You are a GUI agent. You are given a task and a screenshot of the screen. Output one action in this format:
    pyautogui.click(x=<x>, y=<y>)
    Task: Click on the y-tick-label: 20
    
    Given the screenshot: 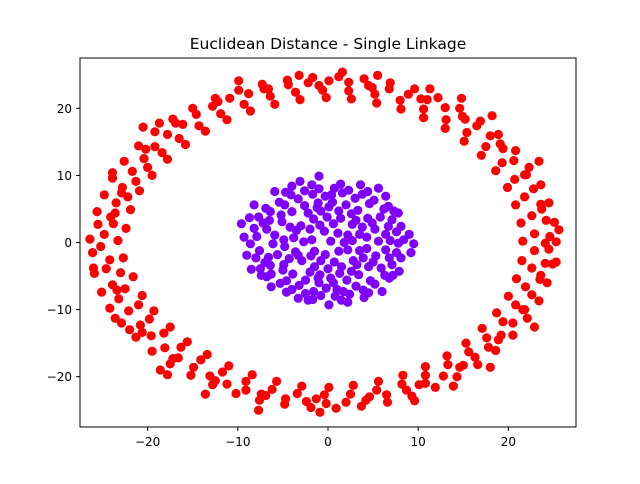 What is the action you would take?
    pyautogui.click(x=64, y=109)
    